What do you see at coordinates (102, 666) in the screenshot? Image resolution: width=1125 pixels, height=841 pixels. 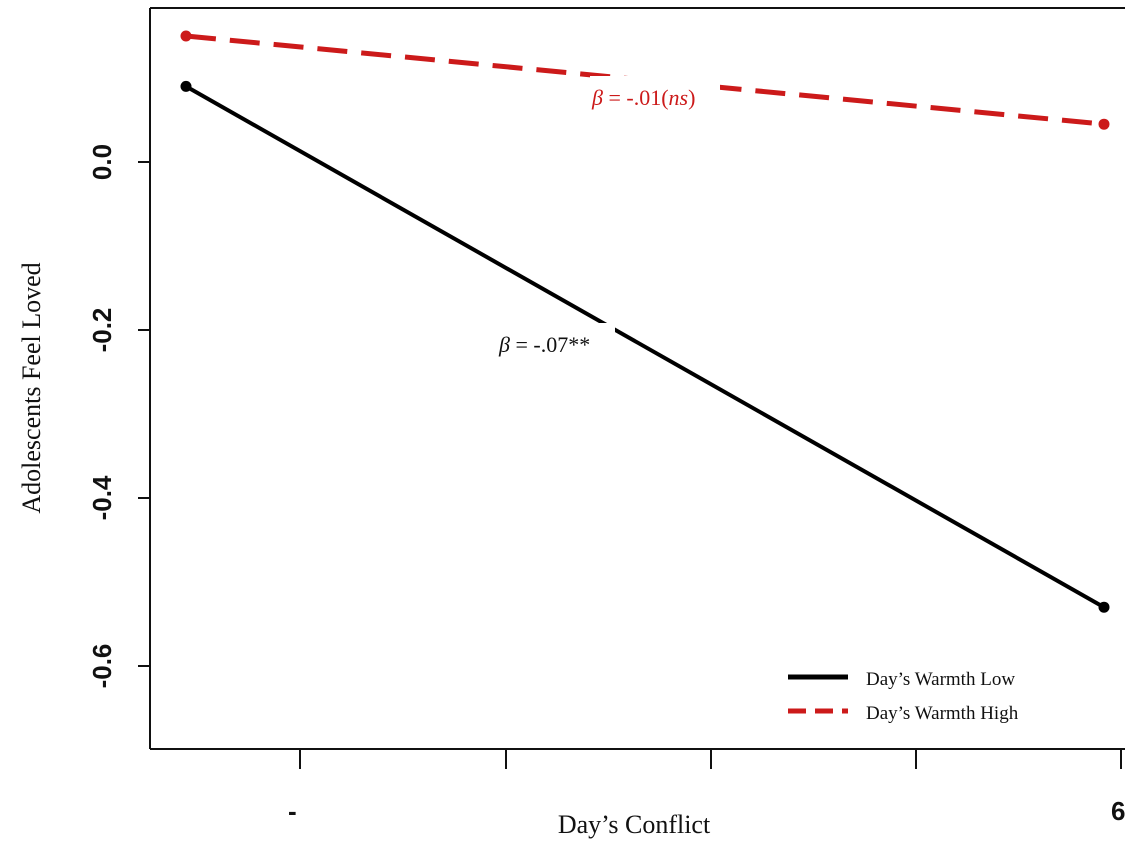 I see `y-tick-label: -0.6` at bounding box center [102, 666].